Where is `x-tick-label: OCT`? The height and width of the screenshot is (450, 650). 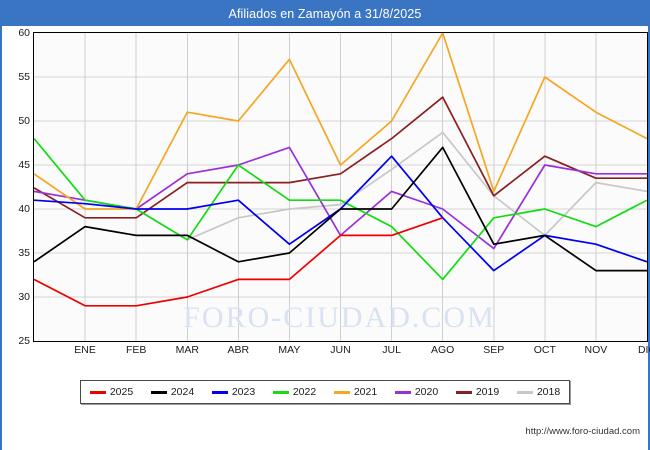 x-tick-label: OCT is located at coordinates (544, 350).